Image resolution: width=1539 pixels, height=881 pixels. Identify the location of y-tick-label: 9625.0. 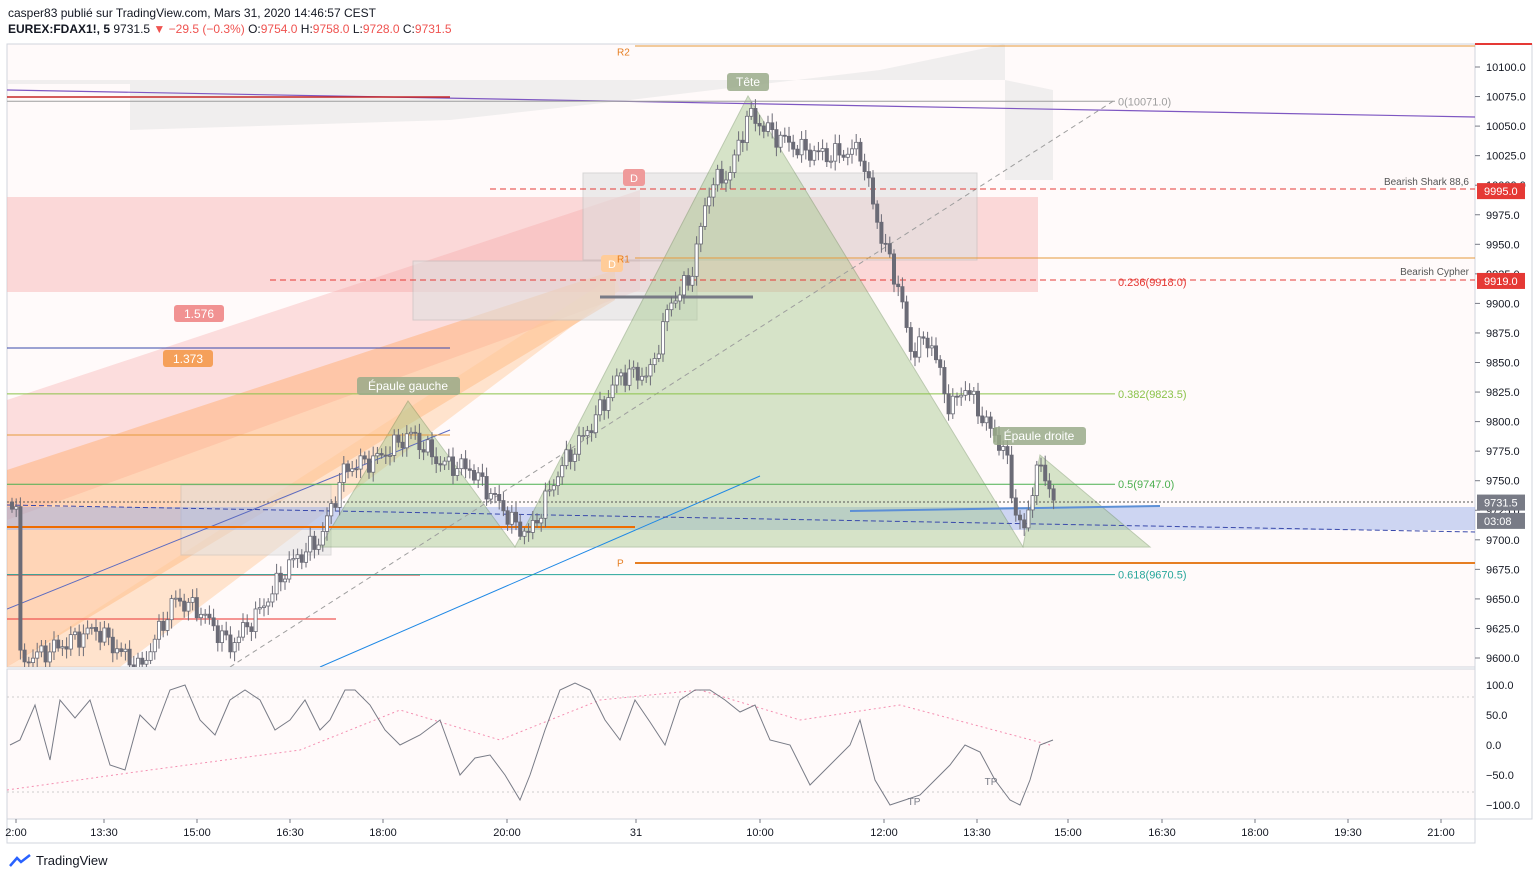
(1503, 629).